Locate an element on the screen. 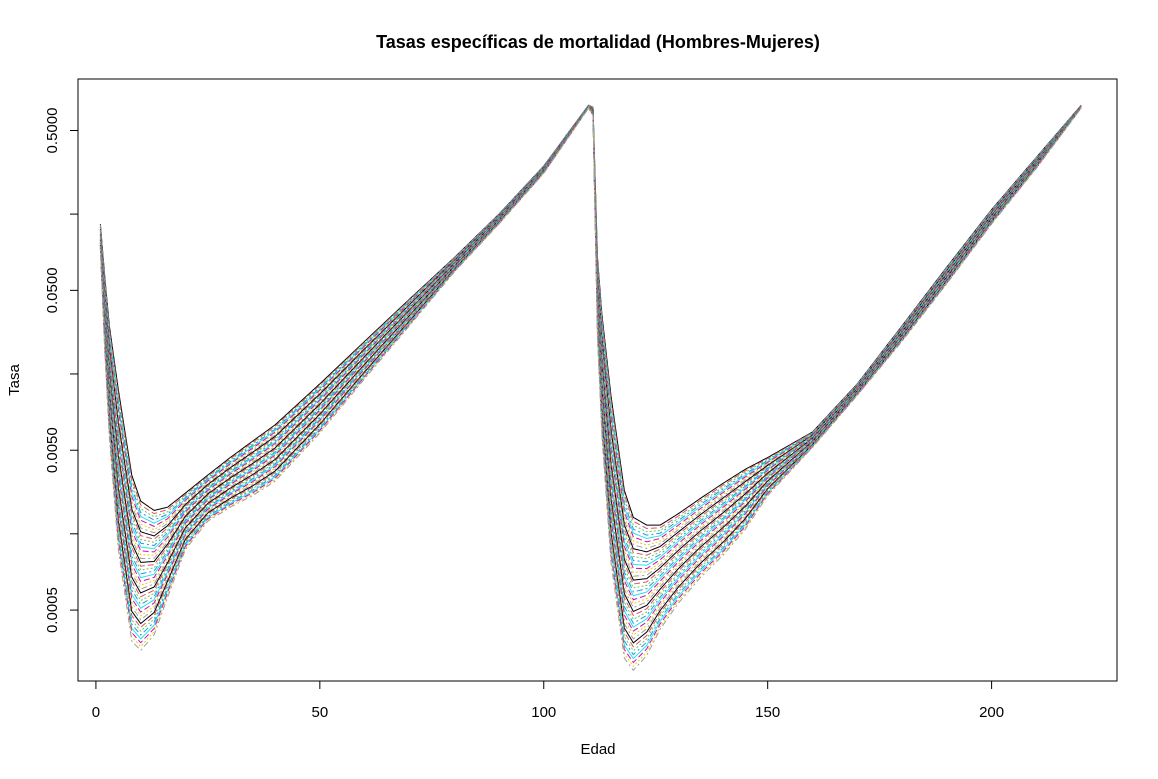  y-axis-label: Tasa is located at coordinates (14, 380).